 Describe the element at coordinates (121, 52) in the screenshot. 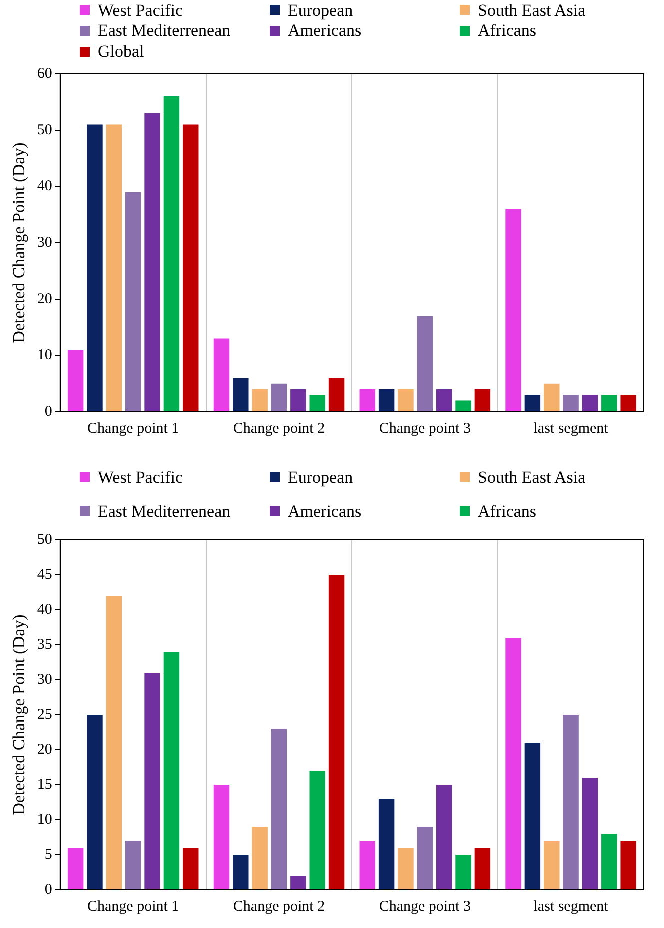

I see `legend-label: Global` at that location.